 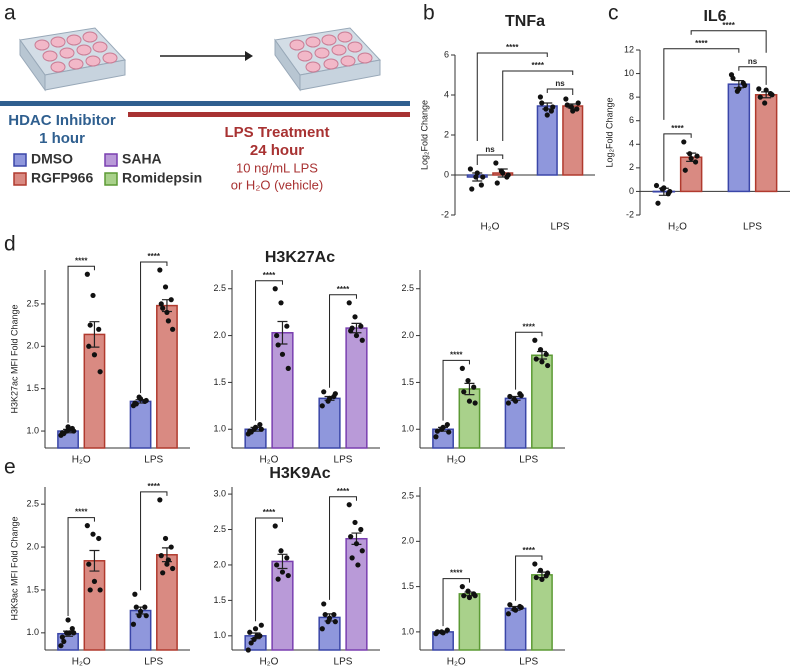 What do you see at coordinates (714, 16) in the screenshot?
I see `chart-title: IL6` at bounding box center [714, 16].